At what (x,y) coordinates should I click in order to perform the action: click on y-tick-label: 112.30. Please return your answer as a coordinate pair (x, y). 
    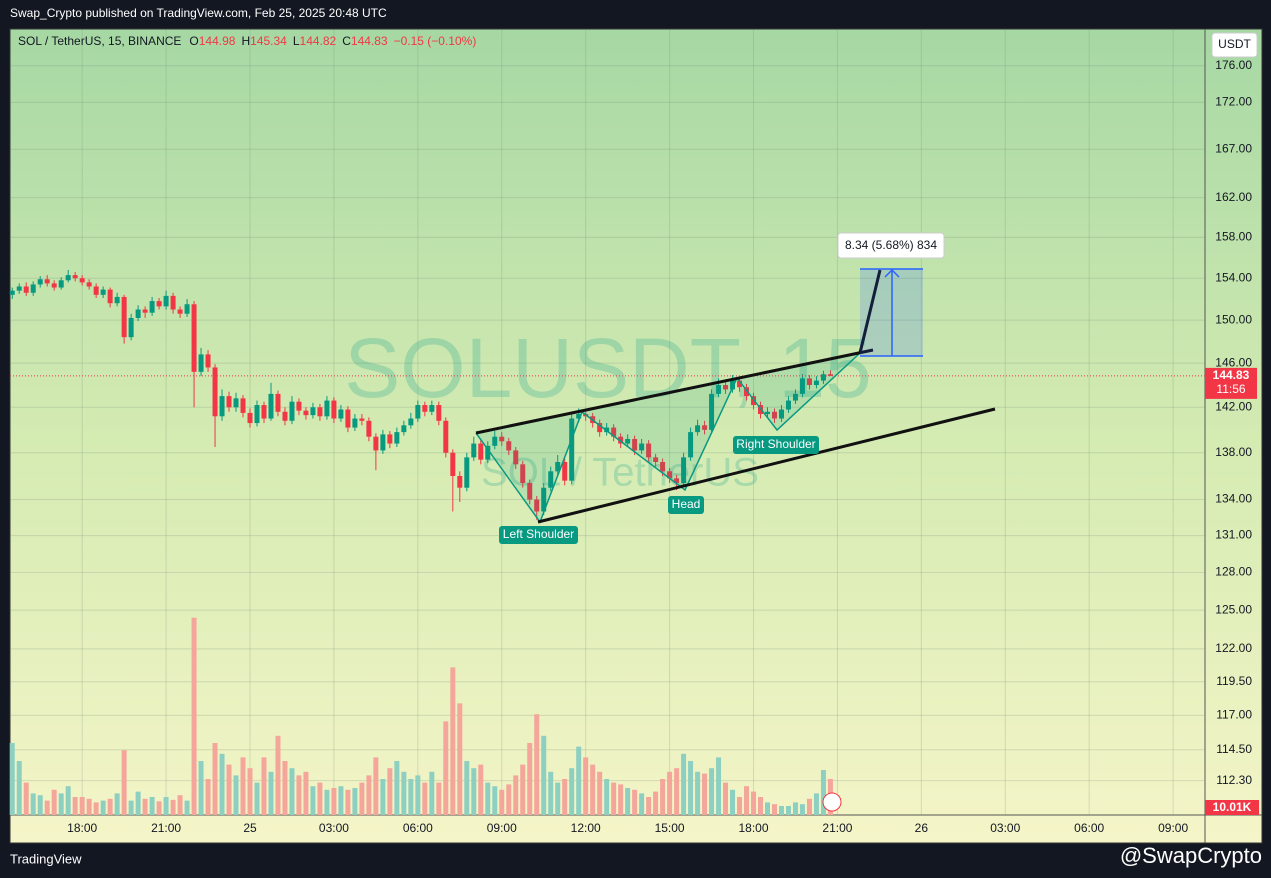
    Looking at the image, I should click on (1234, 780).